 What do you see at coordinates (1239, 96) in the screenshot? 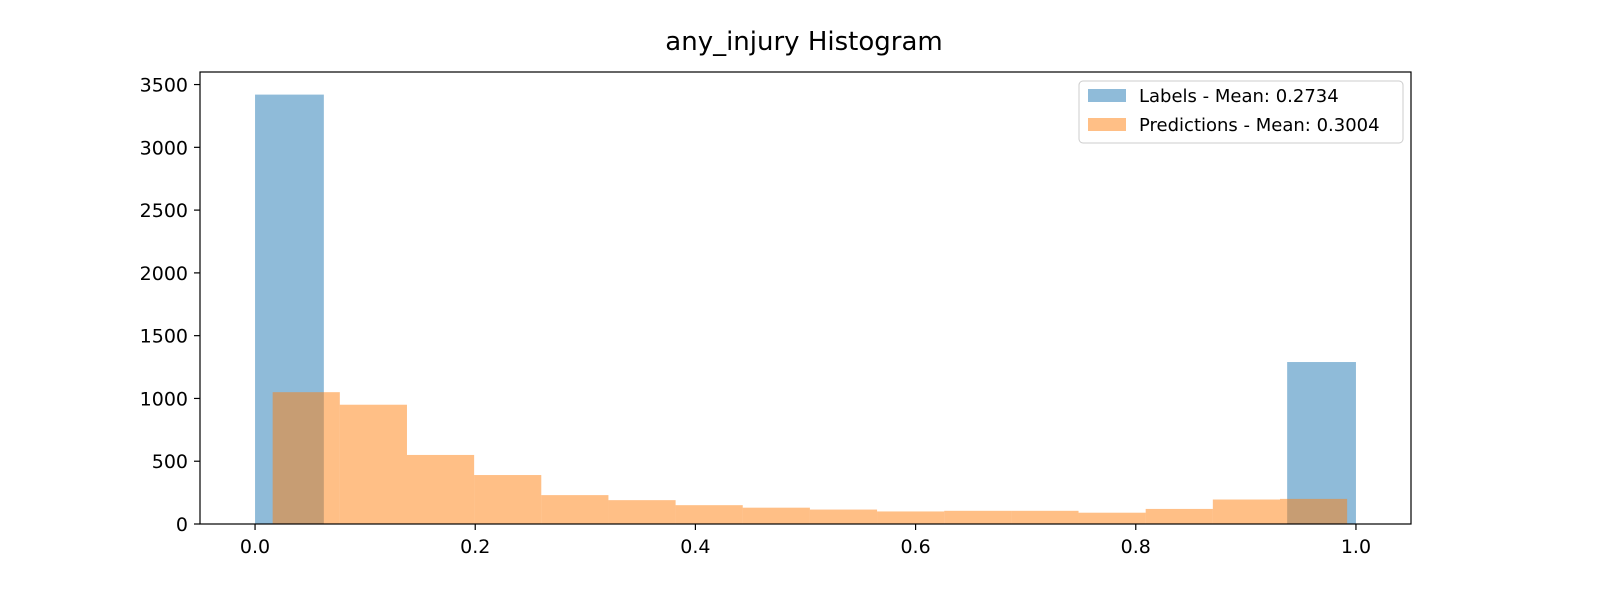
I see `legend-label-labels: Labels - Mean: 0.2734` at bounding box center [1239, 96].